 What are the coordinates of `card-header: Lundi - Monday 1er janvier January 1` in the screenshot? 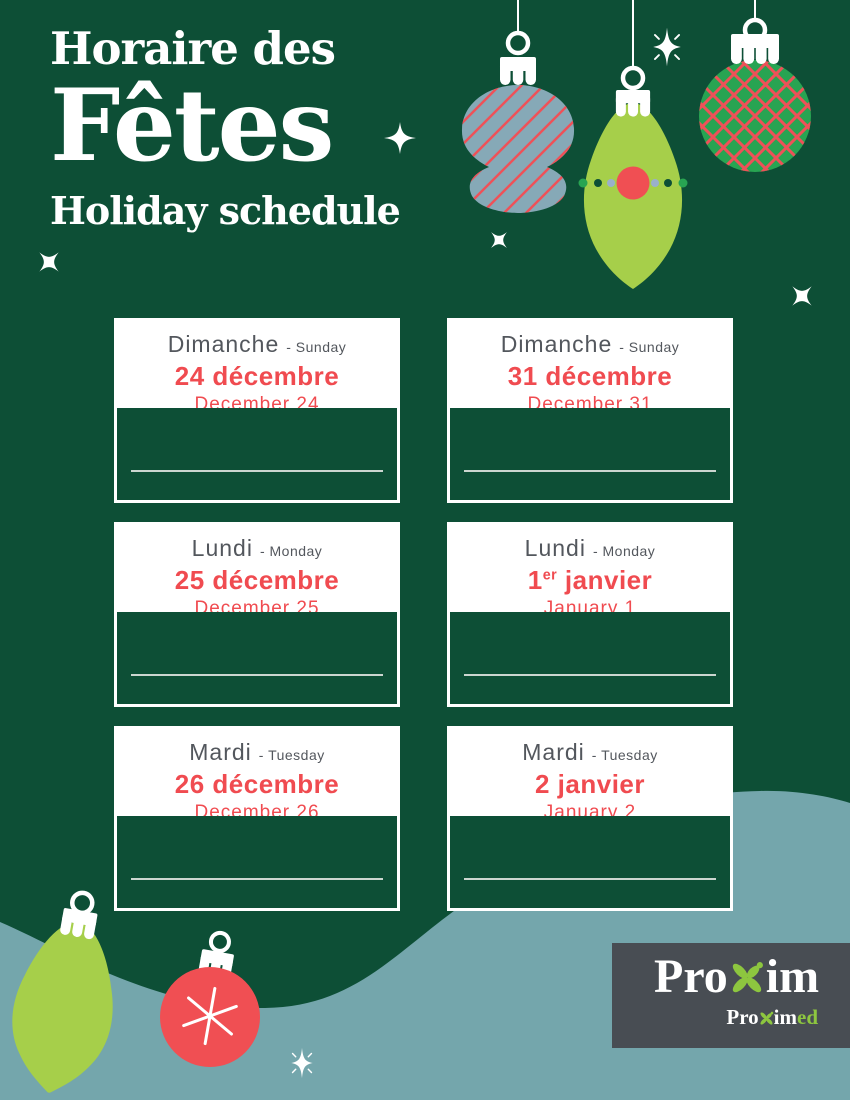 It's located at (590, 570).